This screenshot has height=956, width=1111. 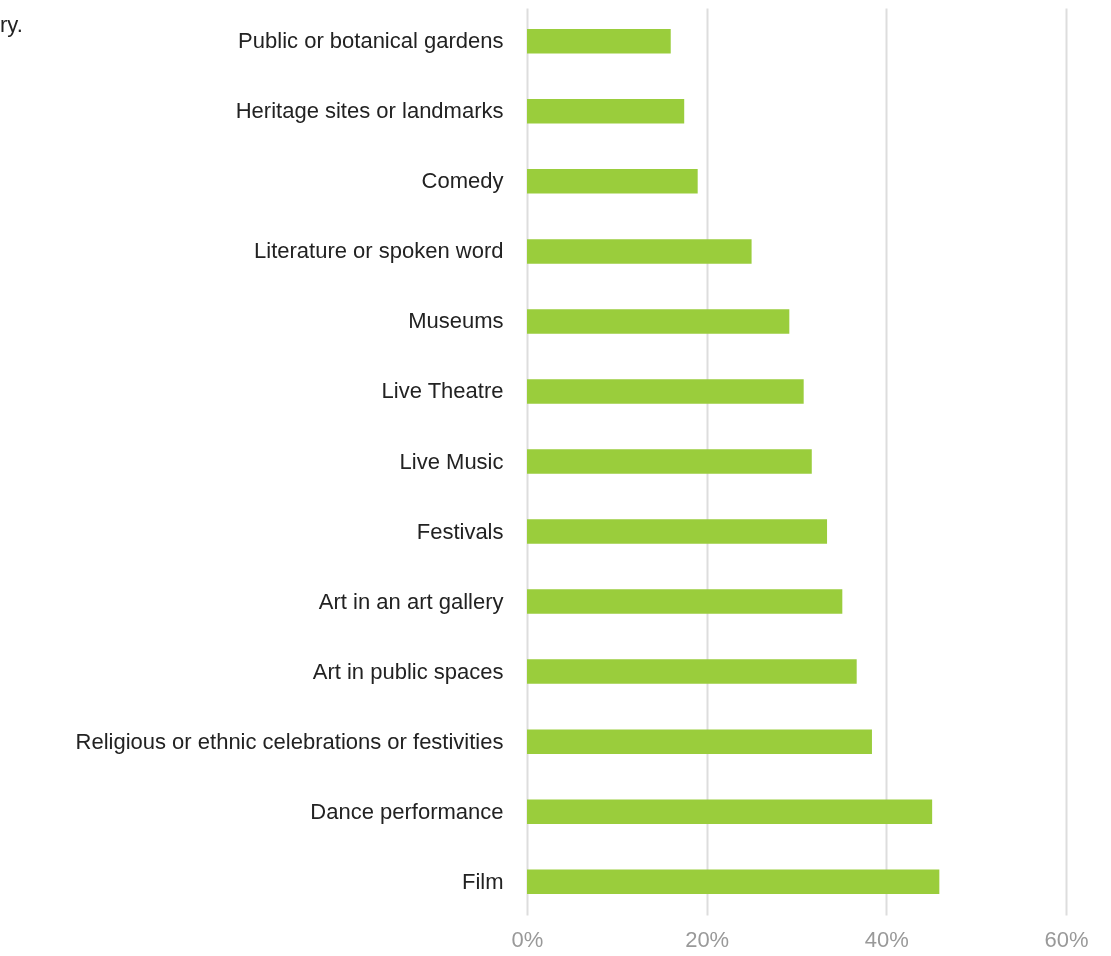 What do you see at coordinates (411, 601) in the screenshot?
I see `y-tick-label: Art in an art gallery` at bounding box center [411, 601].